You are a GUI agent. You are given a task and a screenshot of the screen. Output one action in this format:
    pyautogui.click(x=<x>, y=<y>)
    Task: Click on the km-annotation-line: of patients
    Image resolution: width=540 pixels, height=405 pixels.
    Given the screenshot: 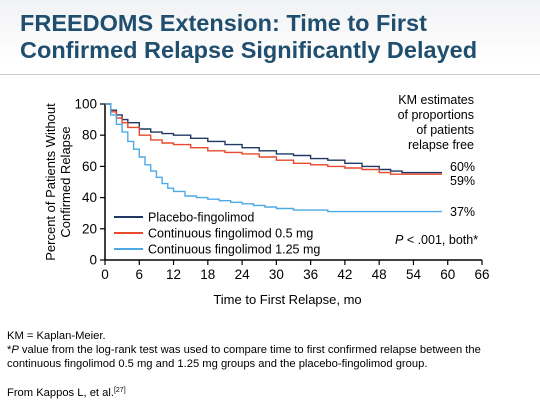 What is the action you would take?
    pyautogui.click(x=445, y=130)
    